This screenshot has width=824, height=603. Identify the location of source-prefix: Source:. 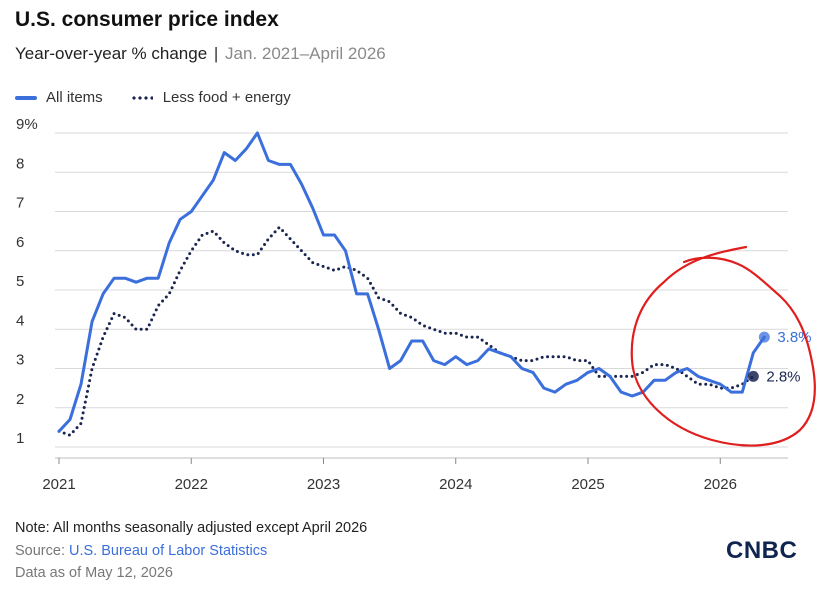
(42, 551).